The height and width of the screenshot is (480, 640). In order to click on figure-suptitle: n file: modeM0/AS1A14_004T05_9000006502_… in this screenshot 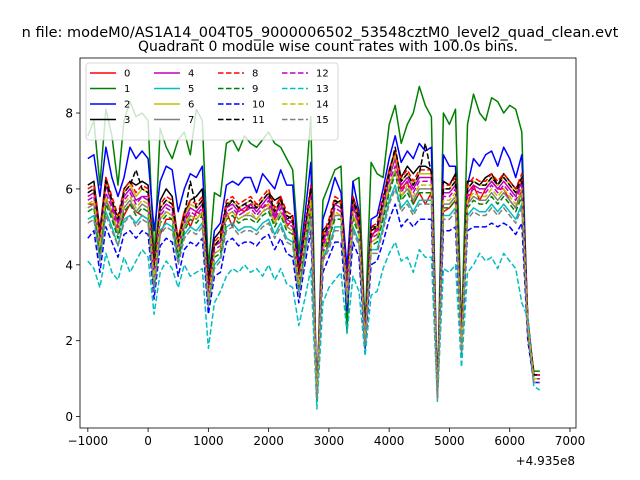, I will do `click(320, 33)`.